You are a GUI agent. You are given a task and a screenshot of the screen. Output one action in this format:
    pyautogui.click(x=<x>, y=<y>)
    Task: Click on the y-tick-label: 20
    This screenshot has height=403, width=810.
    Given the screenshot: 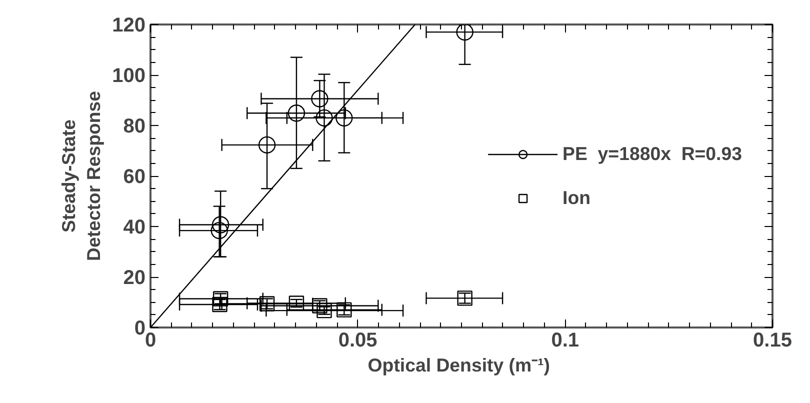 What is the action you would take?
    pyautogui.click(x=134, y=278)
    